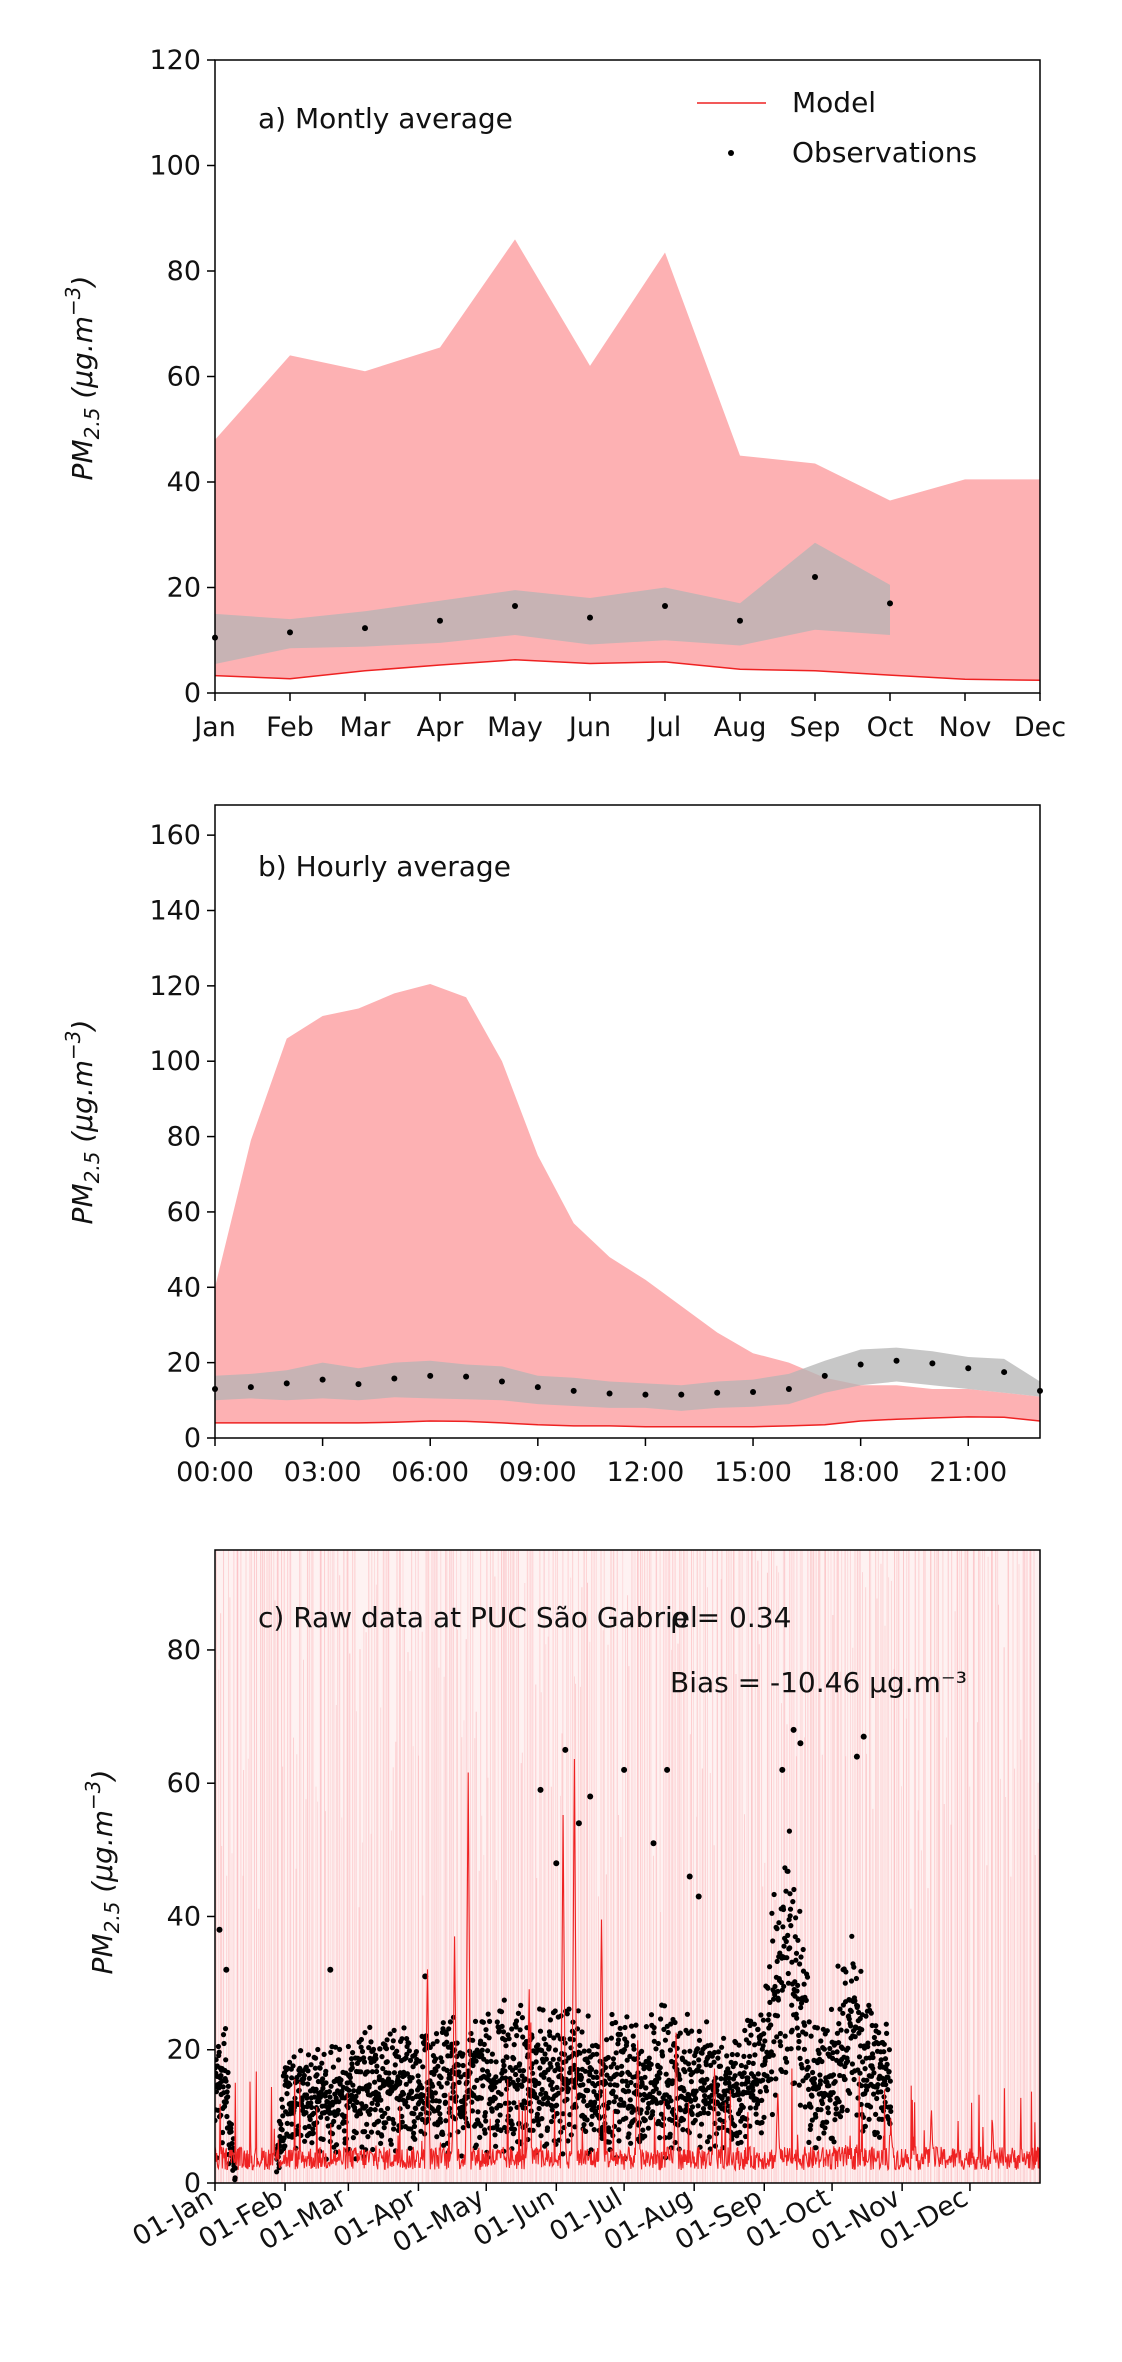 This screenshot has height=2362, width=1122. I want to click on hourly-y-tick-label: 160, so click(175, 835).